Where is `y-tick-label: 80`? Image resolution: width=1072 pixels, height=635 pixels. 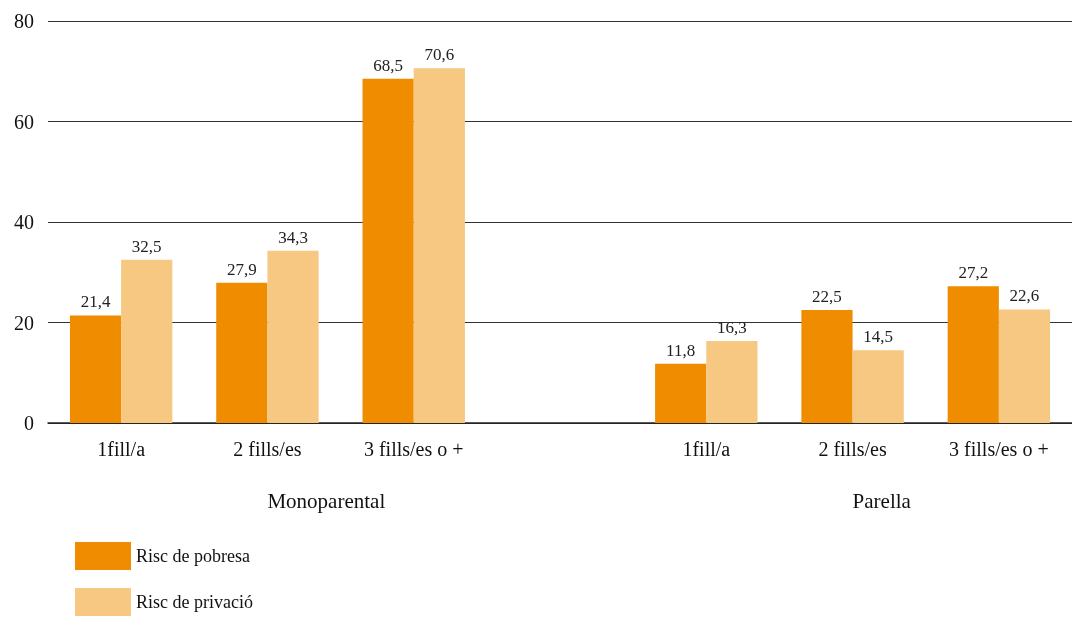
y-tick-label: 80 is located at coordinates (24, 21).